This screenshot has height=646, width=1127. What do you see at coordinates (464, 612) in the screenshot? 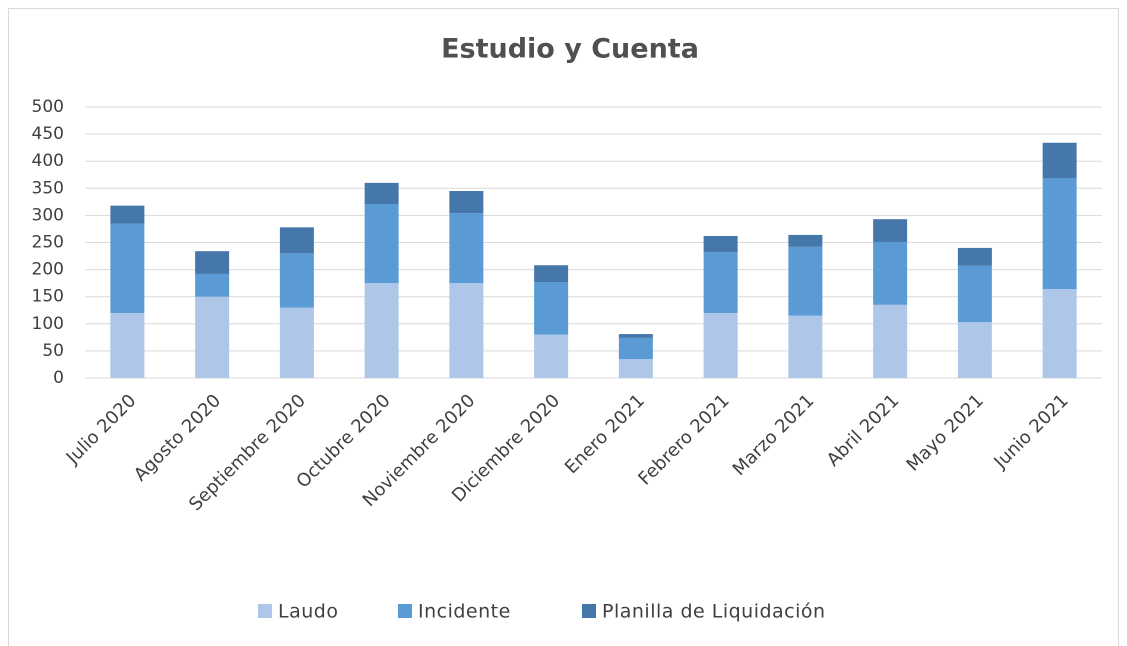
I see `legend-label: Incidente` at bounding box center [464, 612].